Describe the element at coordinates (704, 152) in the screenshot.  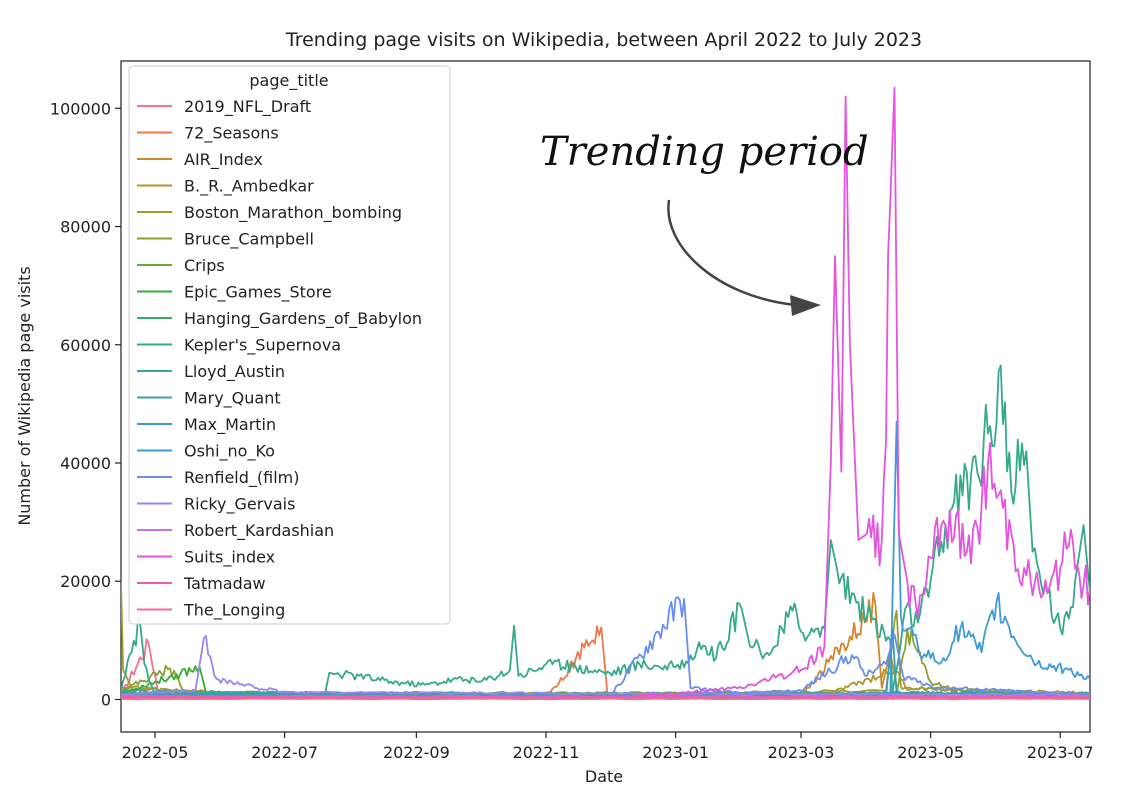
I see `annotation-text: Trending period` at that location.